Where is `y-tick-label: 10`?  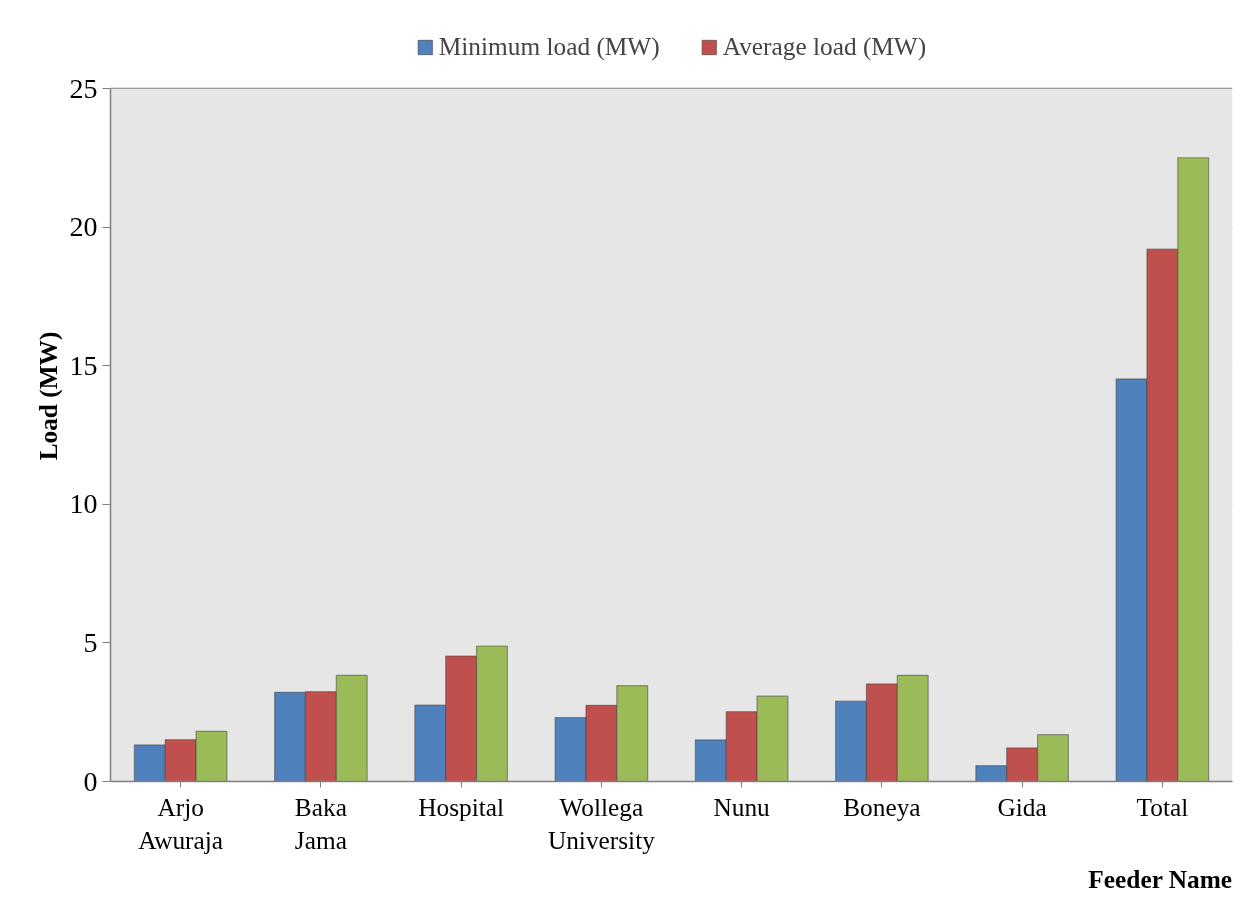 y-tick-label: 10 is located at coordinates (83, 504).